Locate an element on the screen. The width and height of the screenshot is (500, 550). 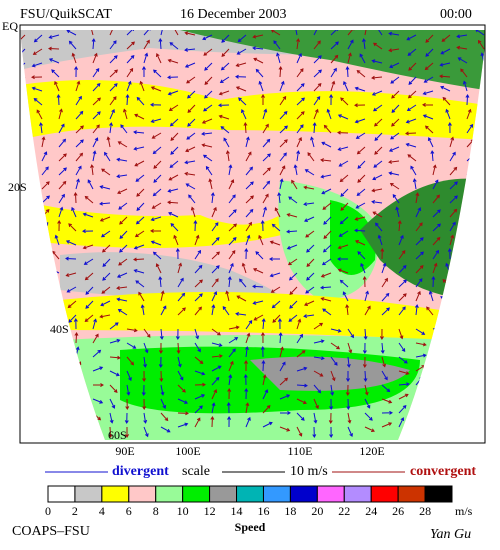
lon-label: 90E is located at coordinates (124, 451).